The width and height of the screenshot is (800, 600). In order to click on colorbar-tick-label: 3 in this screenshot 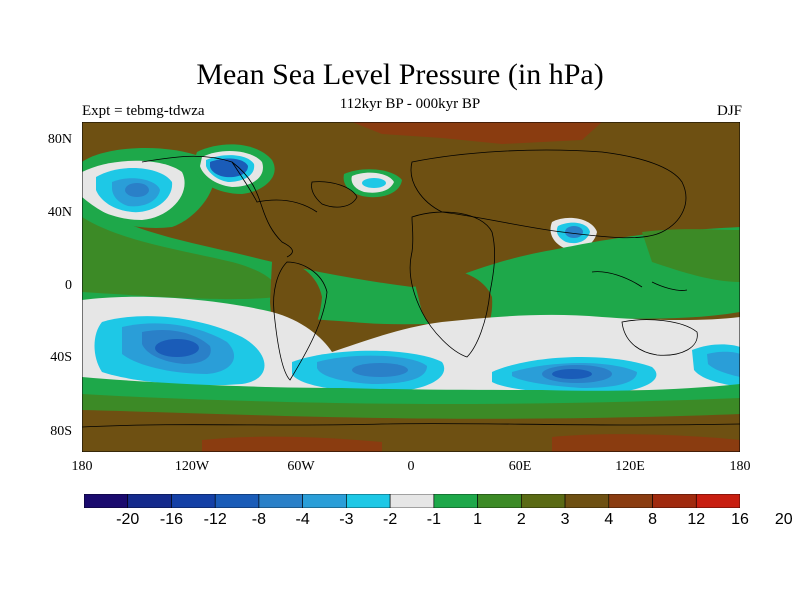, I will do `click(565, 519)`.